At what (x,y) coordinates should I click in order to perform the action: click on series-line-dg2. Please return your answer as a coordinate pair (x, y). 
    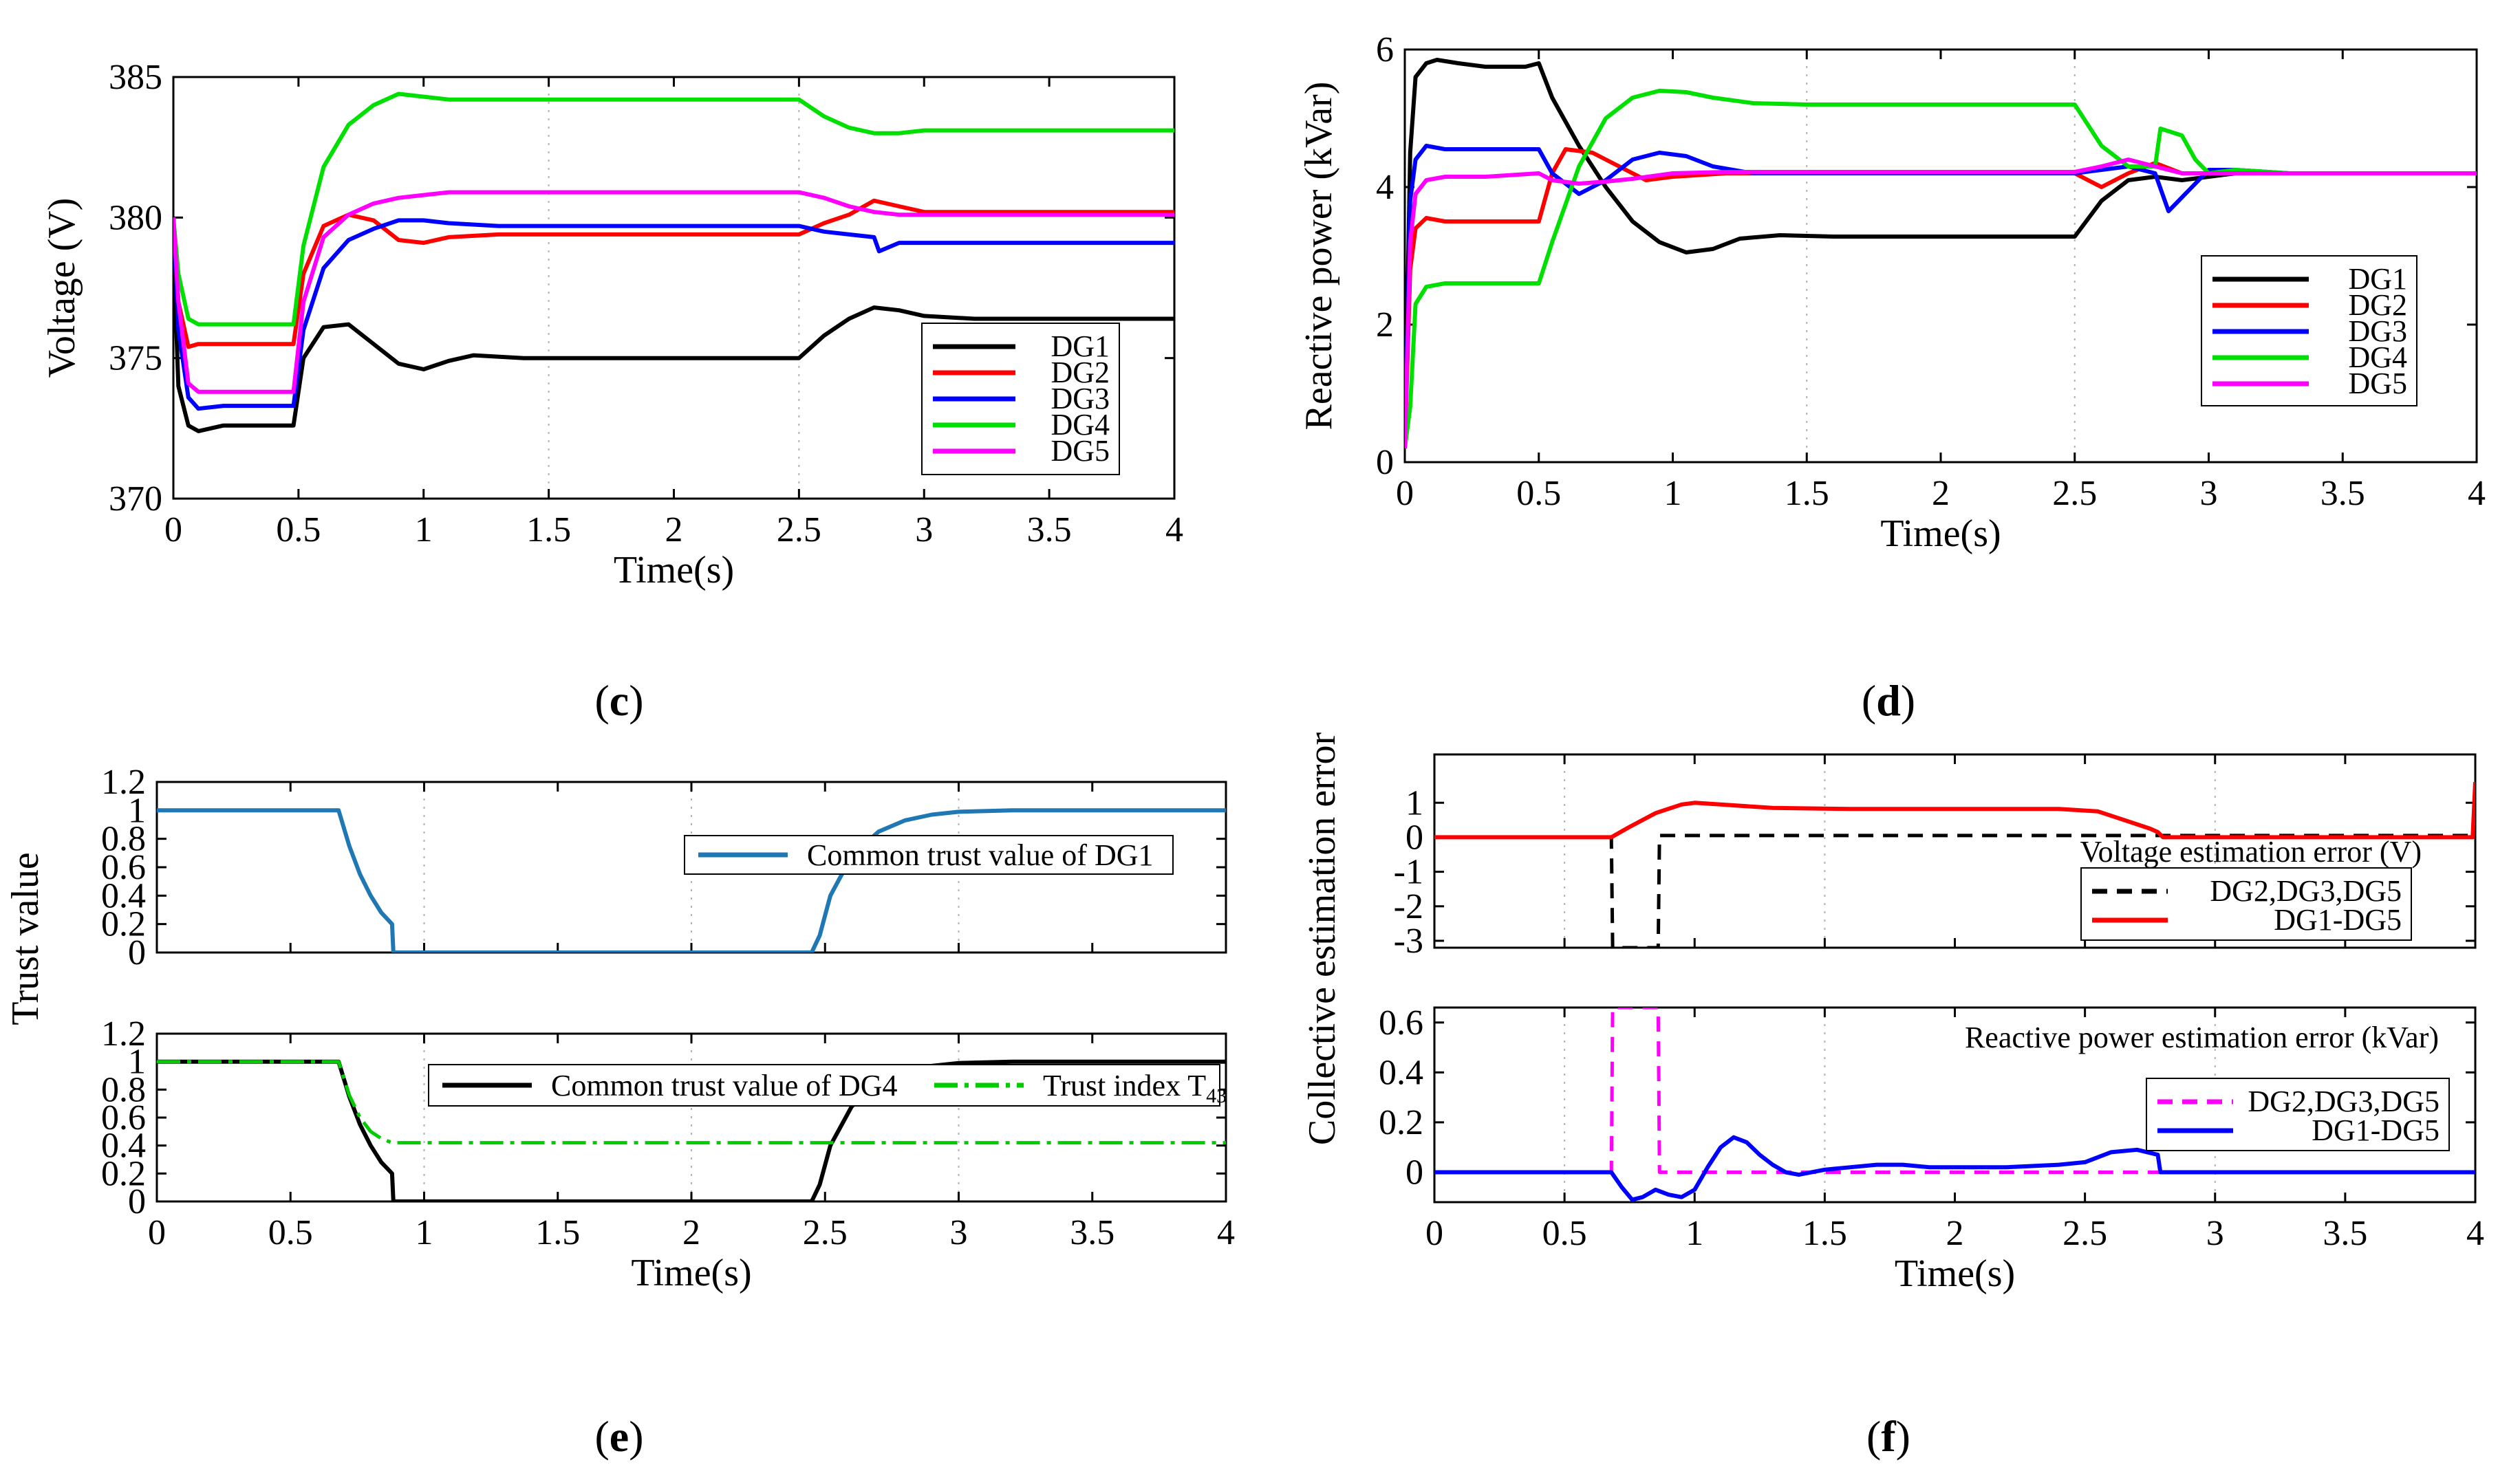
    Looking at the image, I should click on (673, 273).